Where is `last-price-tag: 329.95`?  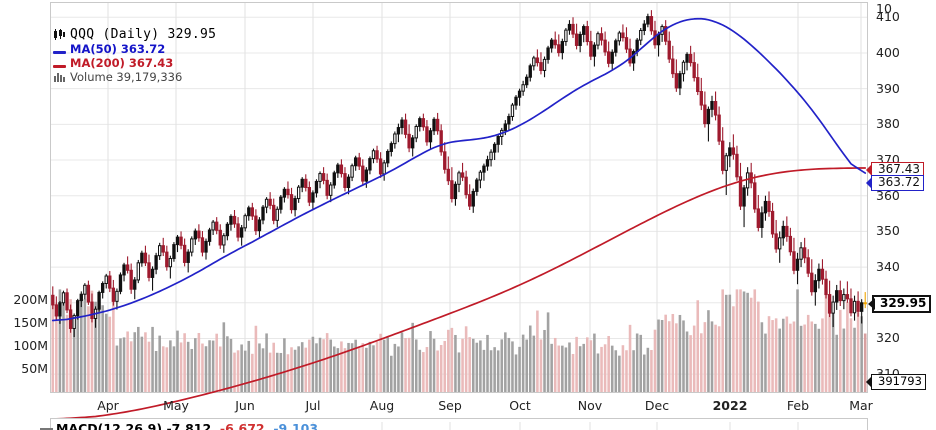 last-price-tag: 329.95 is located at coordinates (900, 303).